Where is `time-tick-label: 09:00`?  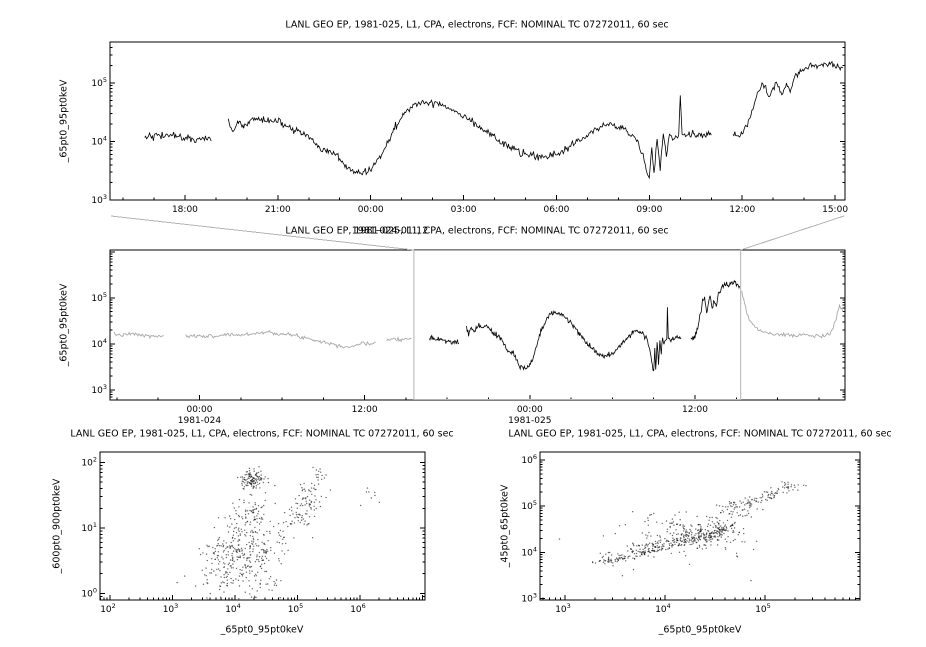
time-tick-label: 09:00 is located at coordinates (649, 210).